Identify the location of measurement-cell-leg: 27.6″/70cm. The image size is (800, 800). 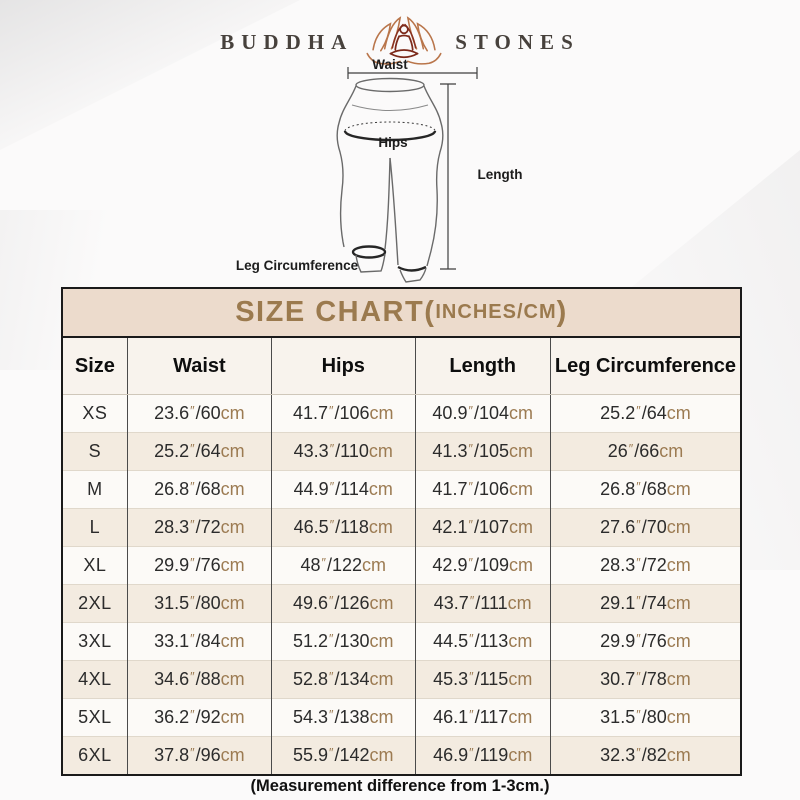
(644, 527).